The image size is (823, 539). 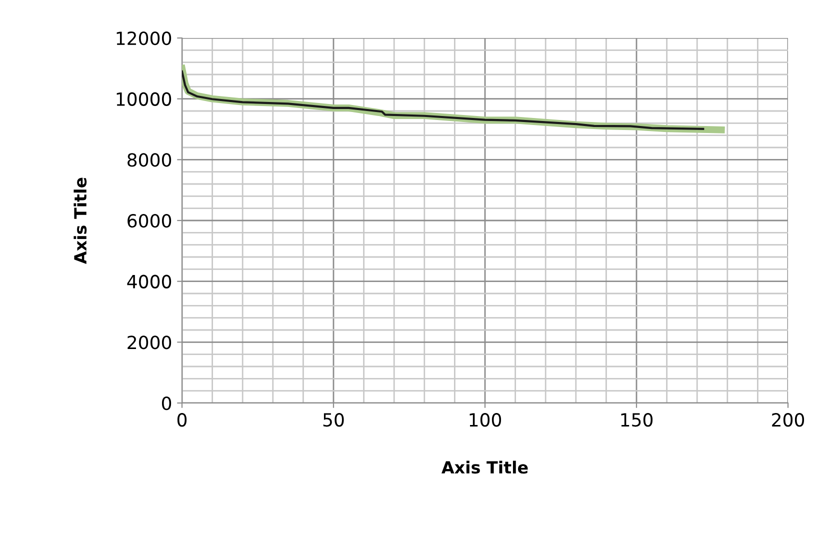 What do you see at coordinates (149, 281) in the screenshot?
I see `y-tick-label: 4000` at bounding box center [149, 281].